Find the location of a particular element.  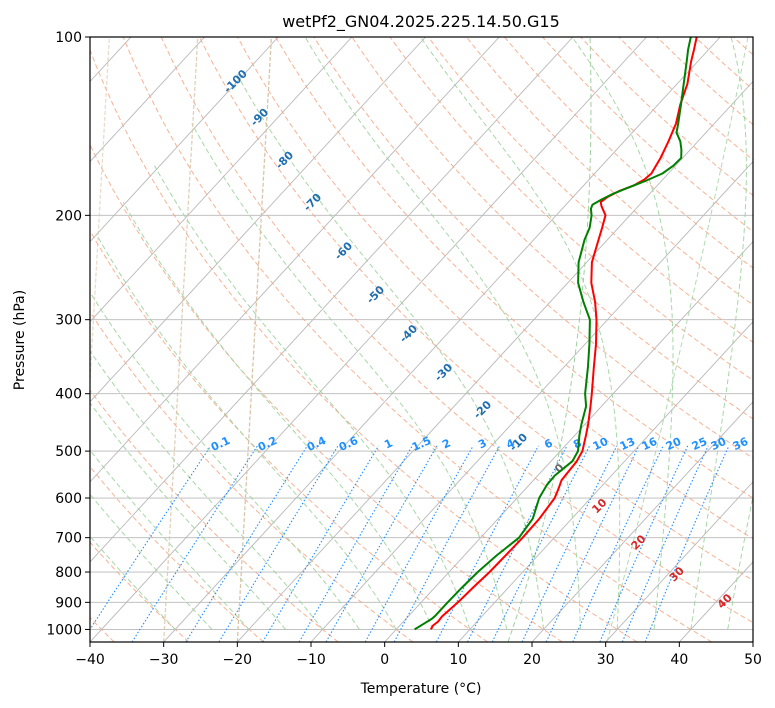

mixing-ratio-label: 25 is located at coordinates (699, 444).